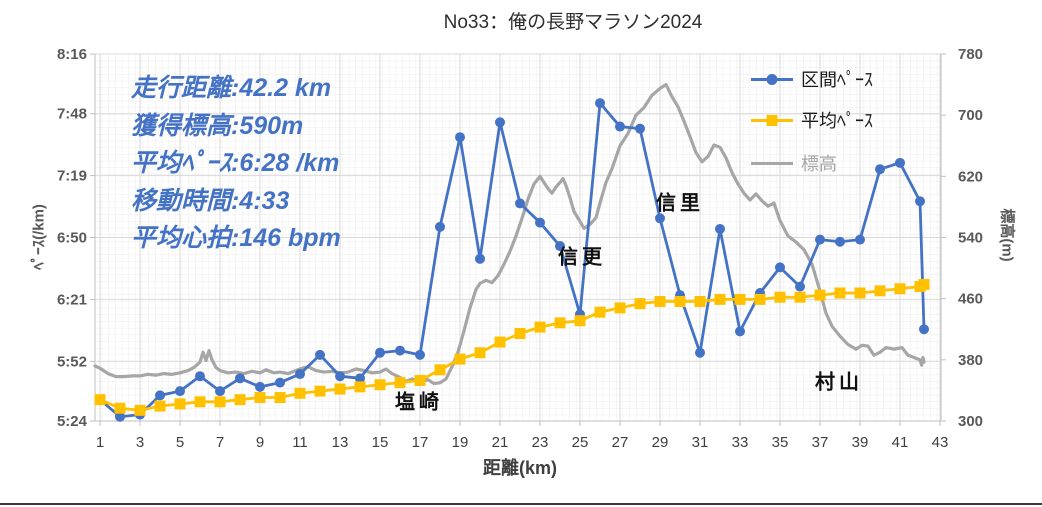 The image size is (1042, 507). What do you see at coordinates (72, 361) in the screenshot?
I see `y-left-tick-label: 5:52` at bounding box center [72, 361].